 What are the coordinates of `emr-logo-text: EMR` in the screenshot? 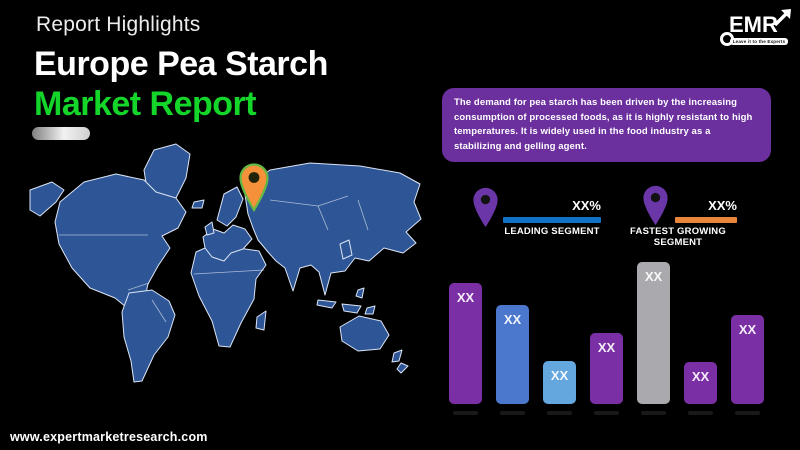 It's located at (753, 24).